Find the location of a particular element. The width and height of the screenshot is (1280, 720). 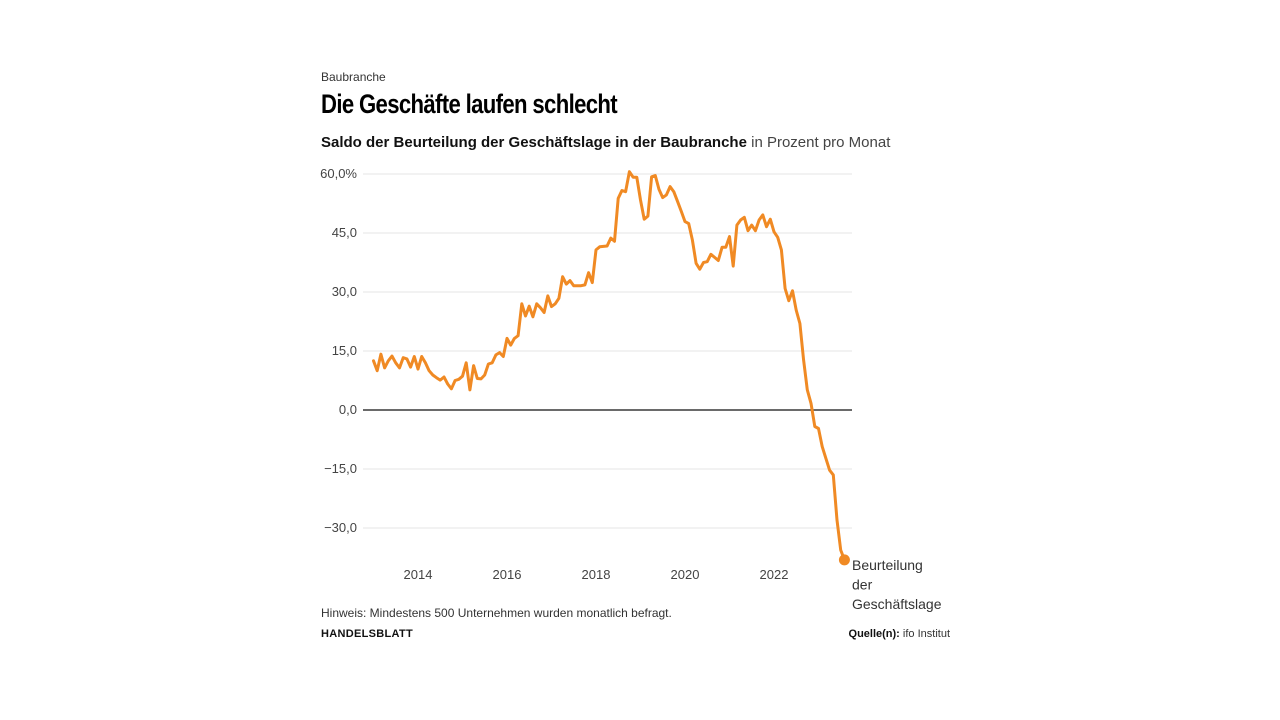

y-tick-label: 30,0 is located at coordinates (344, 291).